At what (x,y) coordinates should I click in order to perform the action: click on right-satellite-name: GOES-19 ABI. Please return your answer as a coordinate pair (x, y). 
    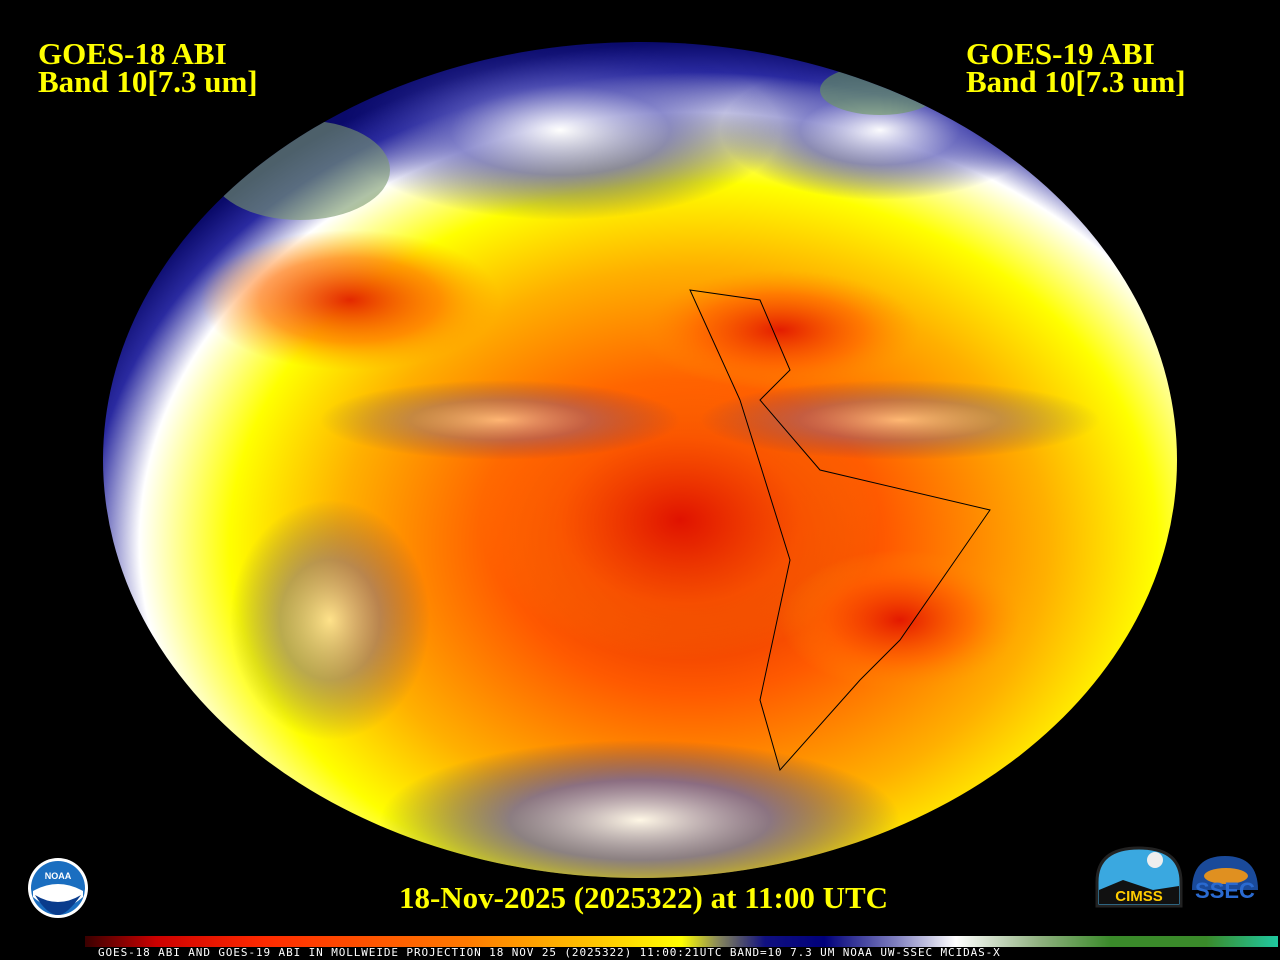
    Looking at the image, I should click on (1060, 53).